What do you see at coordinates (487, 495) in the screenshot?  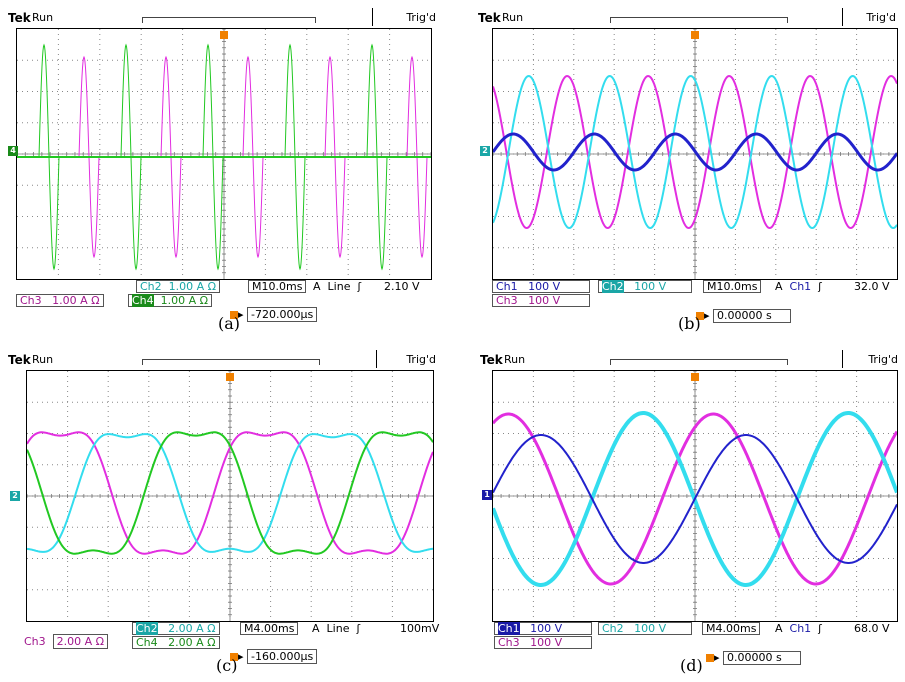 I see `channel-marker: 1` at bounding box center [487, 495].